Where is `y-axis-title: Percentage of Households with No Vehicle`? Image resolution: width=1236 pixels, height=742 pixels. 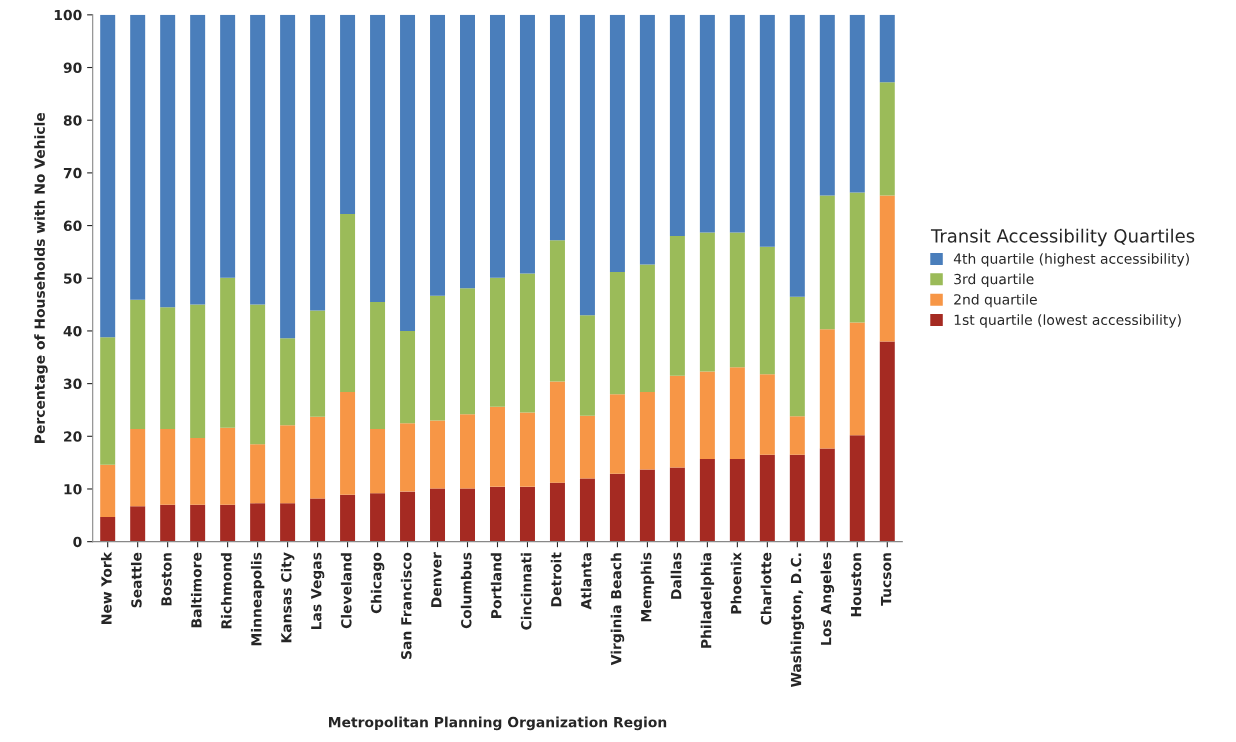 y-axis-title: Percentage of Households with No Vehicle is located at coordinates (41, 277).